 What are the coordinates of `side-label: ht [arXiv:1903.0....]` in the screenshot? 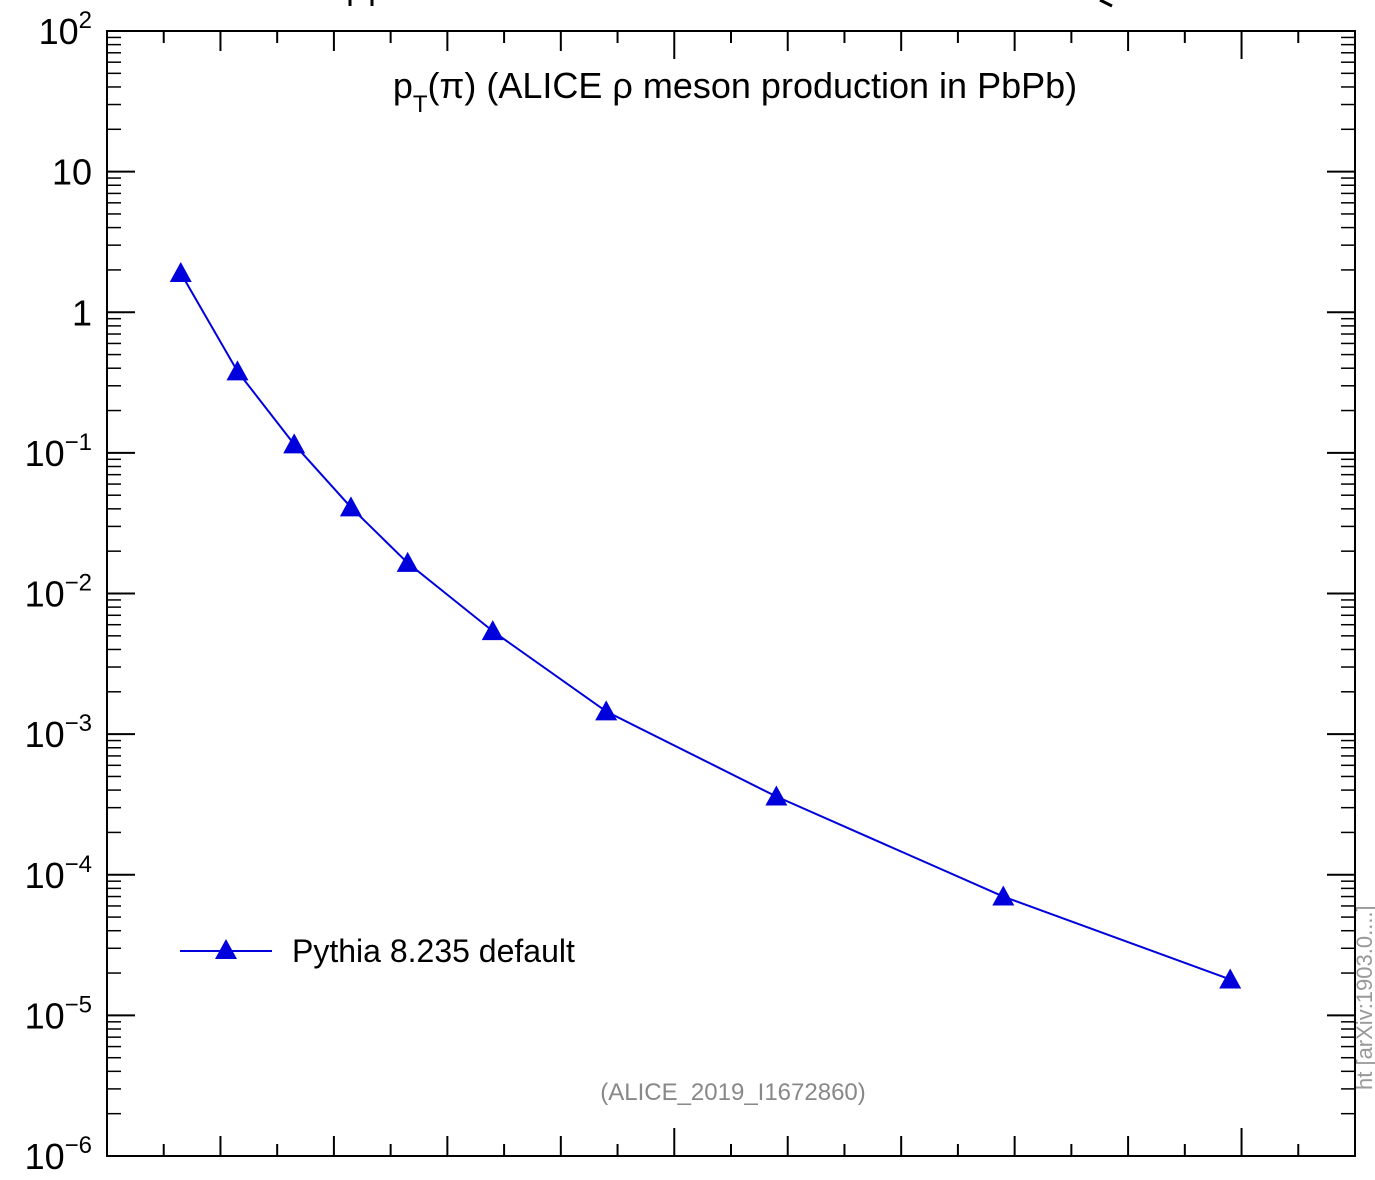 It's located at (1363, 997).